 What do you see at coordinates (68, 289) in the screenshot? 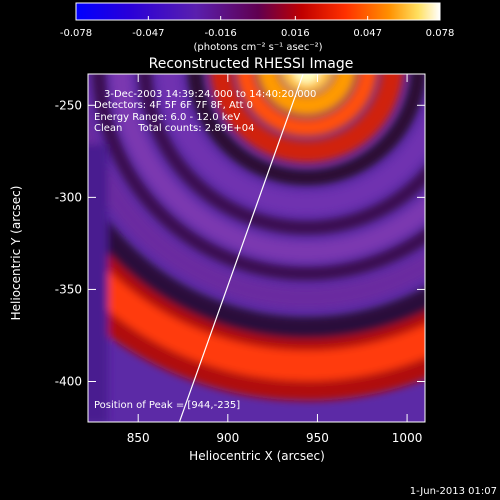
I see `y-tick-label-2: -350` at bounding box center [68, 289].